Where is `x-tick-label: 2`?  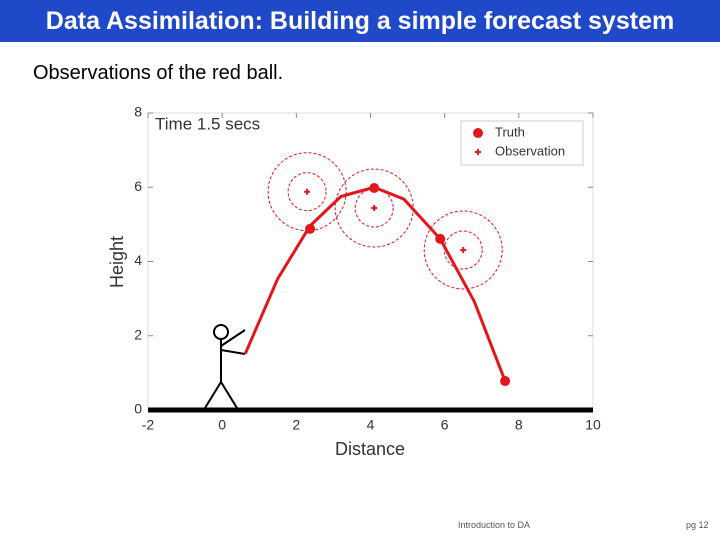
x-tick-label: 2 is located at coordinates (296, 425).